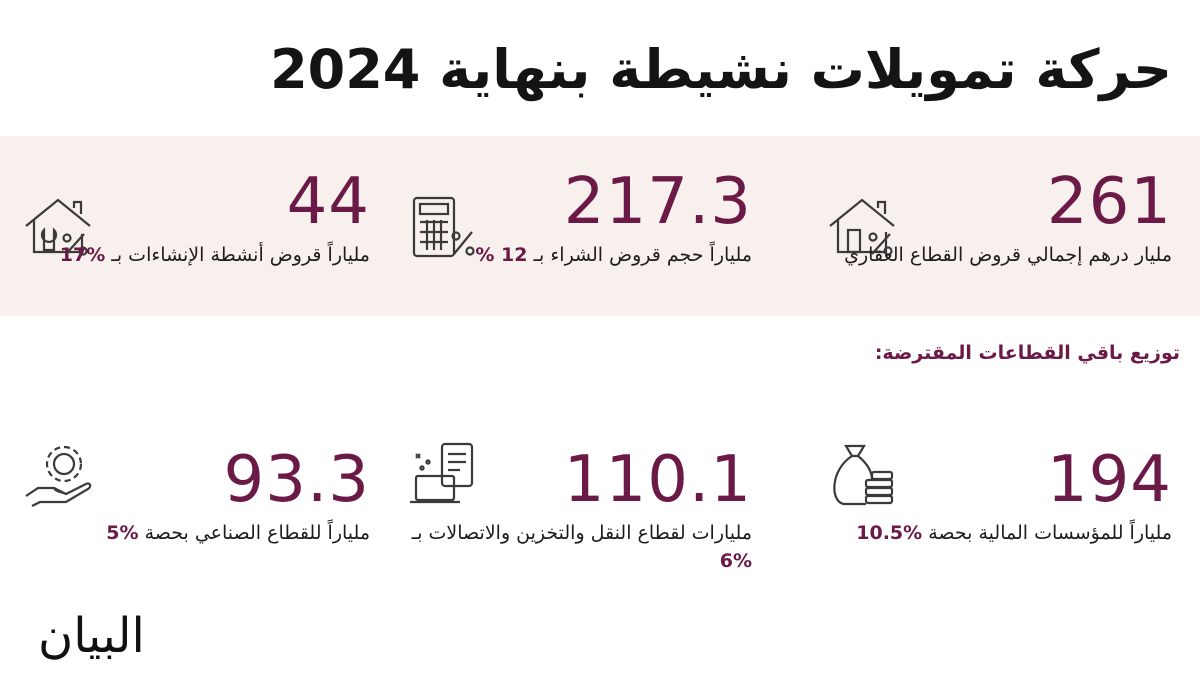  Describe the element at coordinates (442, 227) in the screenshot. I see `calculator-percent-icon` at that location.